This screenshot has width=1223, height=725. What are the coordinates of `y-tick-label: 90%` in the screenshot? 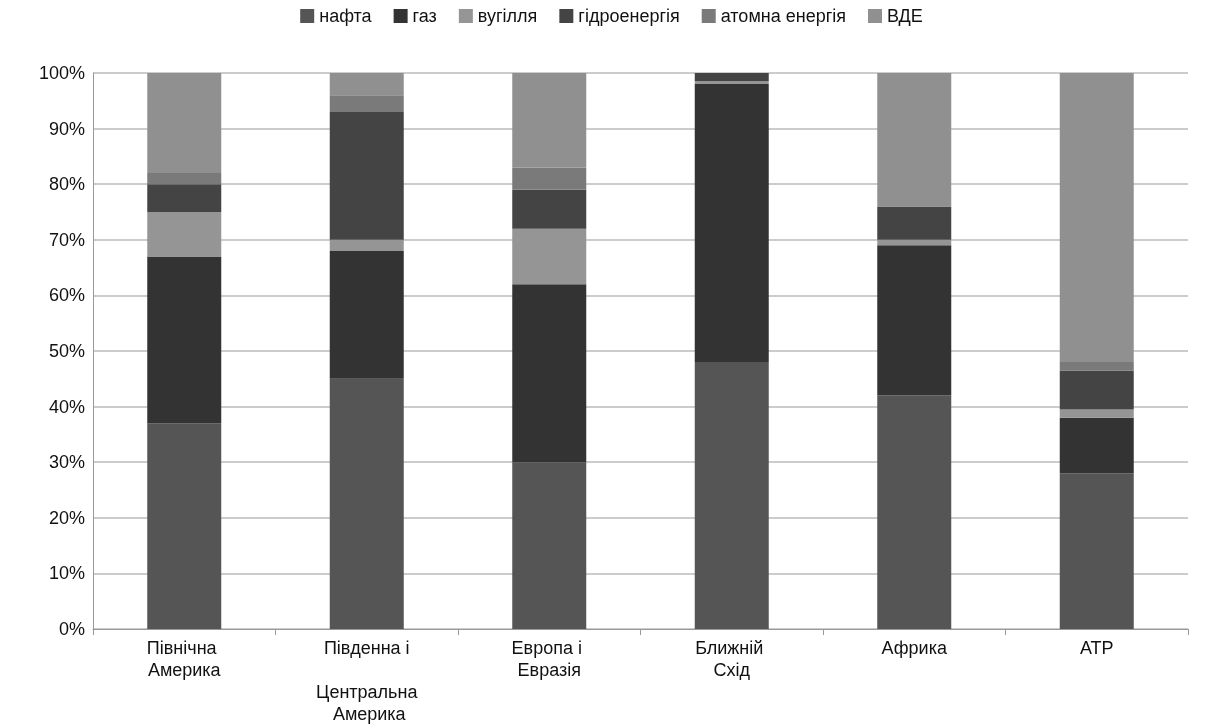 It's located at (66, 128).